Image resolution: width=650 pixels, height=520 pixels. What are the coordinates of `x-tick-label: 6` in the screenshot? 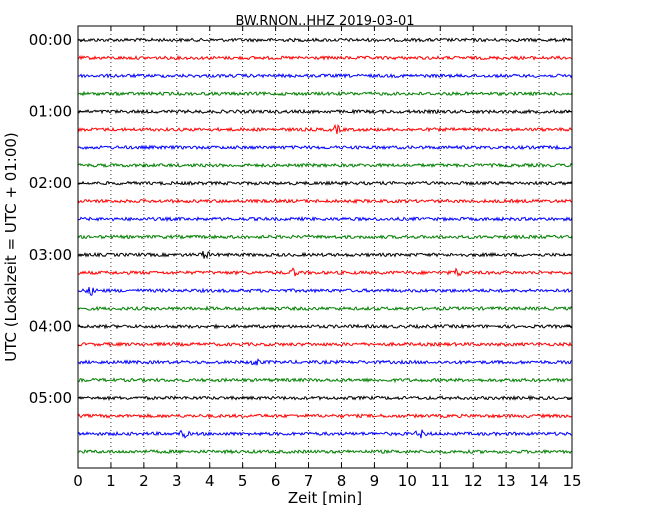 It's located at (276, 481).